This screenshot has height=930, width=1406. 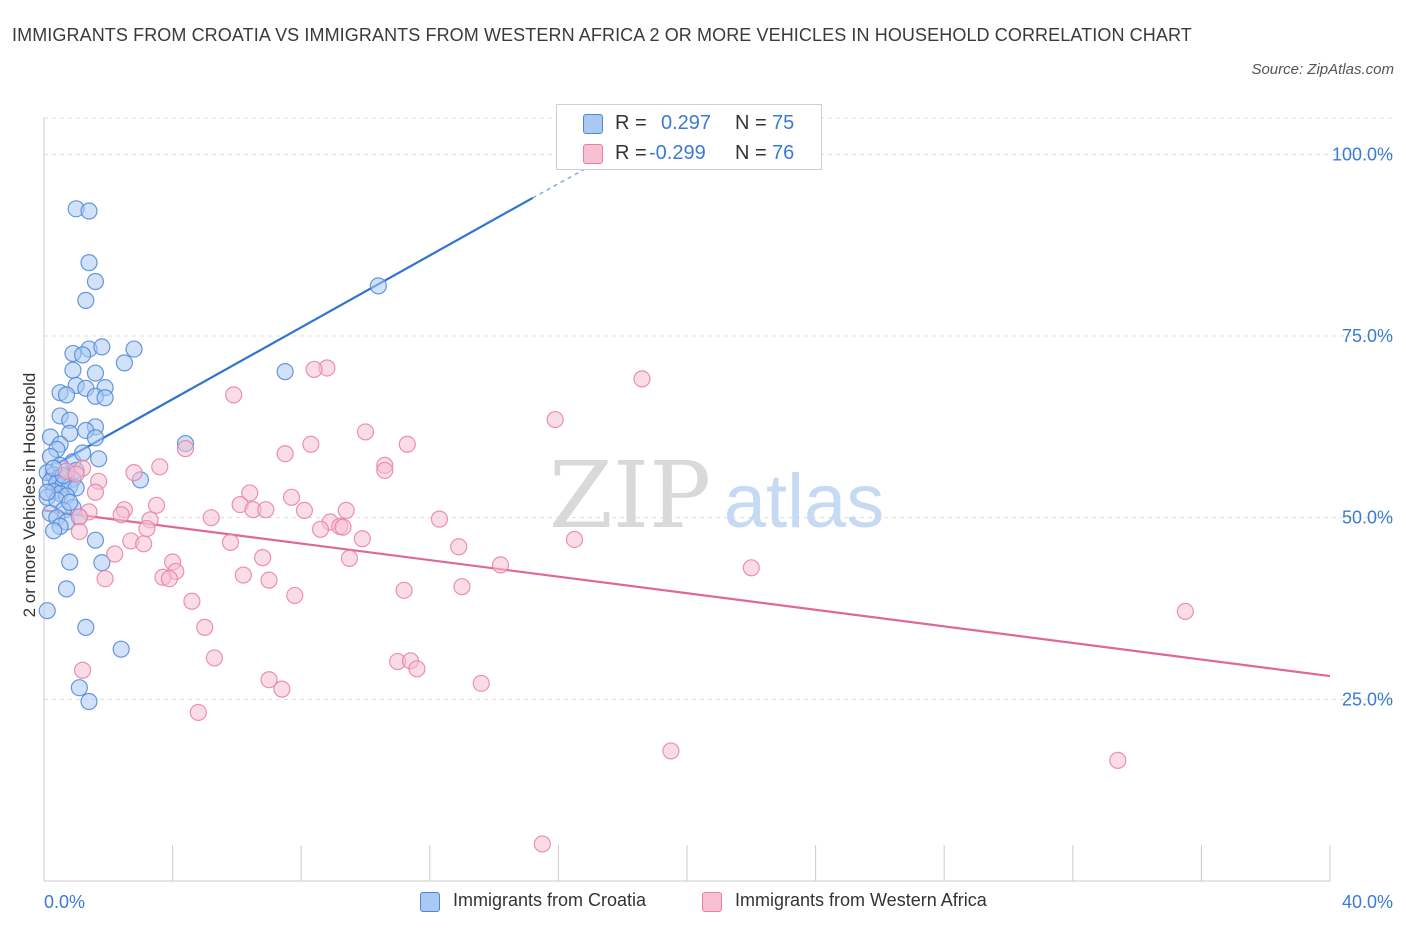 What do you see at coordinates (861, 900) in the screenshot?
I see `legend-wafrica-label: Immigrants from Western Africa` at bounding box center [861, 900].